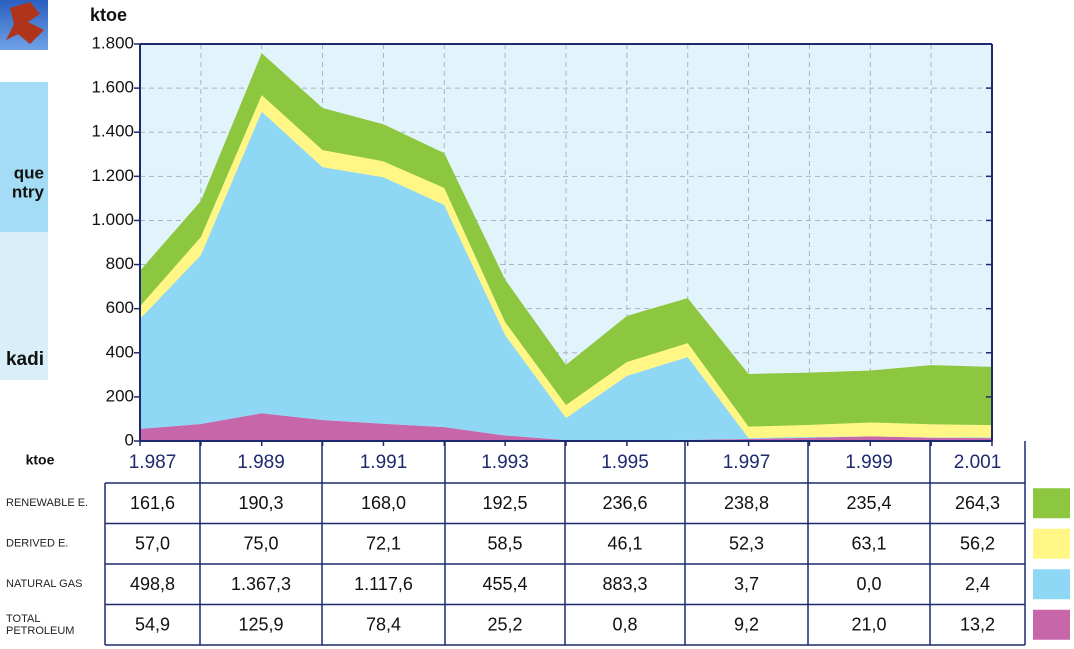 This screenshot has height=649, width=1074. What do you see at coordinates (746, 584) in the screenshot?
I see `table-cell: 3,7` at bounding box center [746, 584].